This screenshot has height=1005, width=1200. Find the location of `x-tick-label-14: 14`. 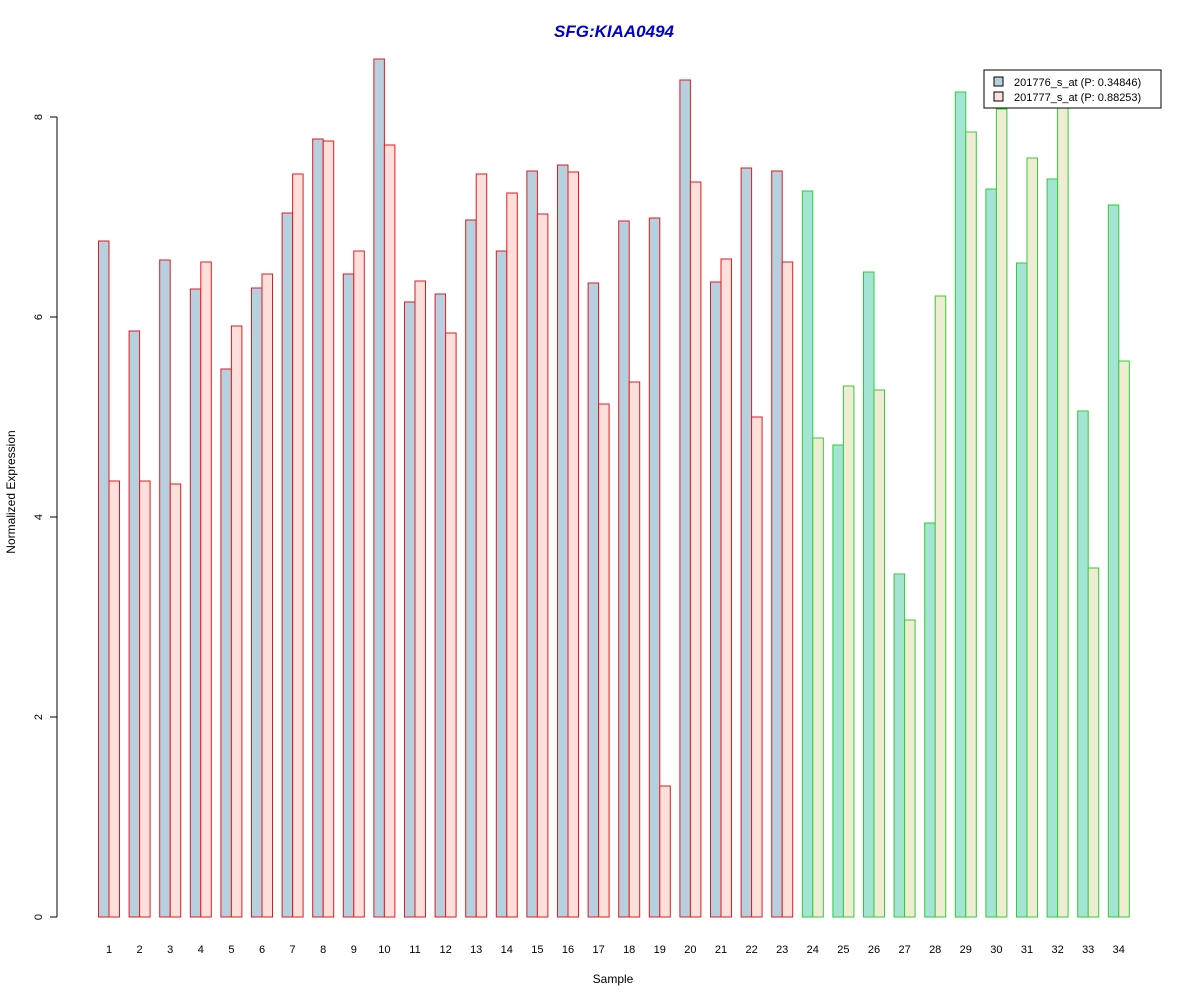

x-tick-label-14: 14 is located at coordinates (507, 950).